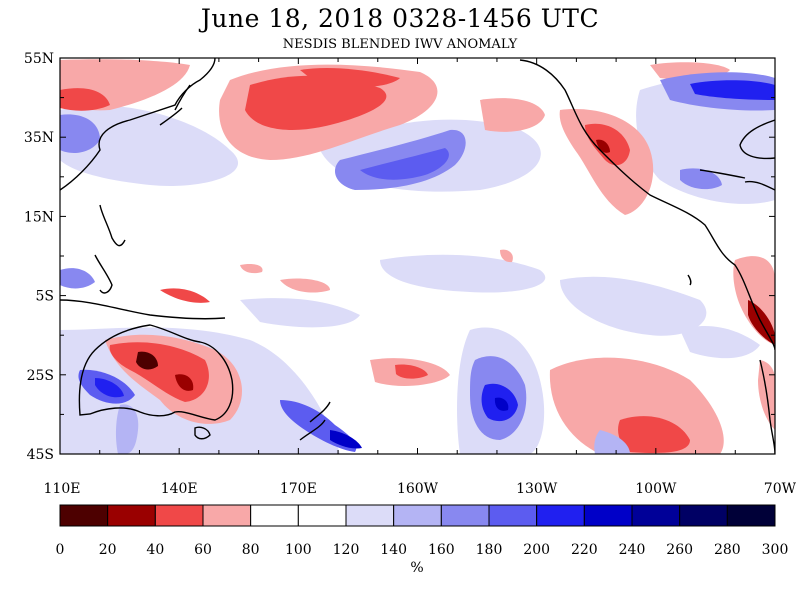  Describe the element at coordinates (39, 138) in the screenshot. I see `lat-label: 35N` at that location.